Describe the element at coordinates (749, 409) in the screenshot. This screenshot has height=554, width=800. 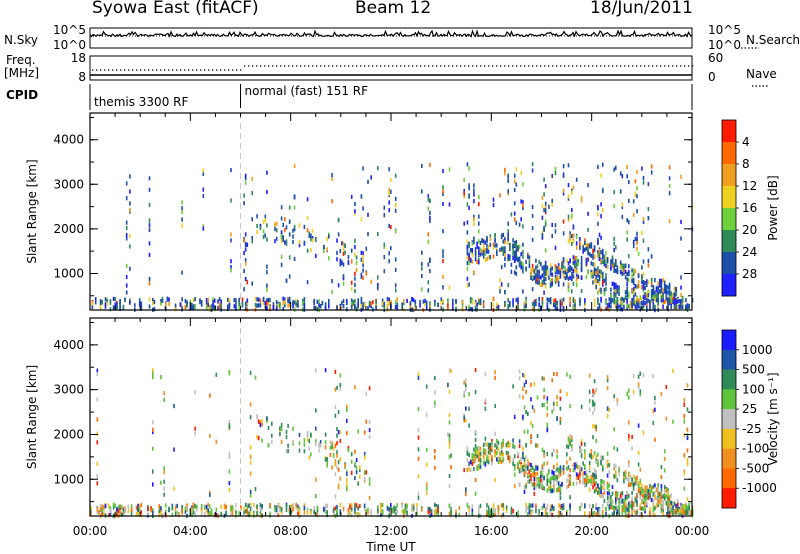
I see `colorbar-tick-label: 25` at that location.